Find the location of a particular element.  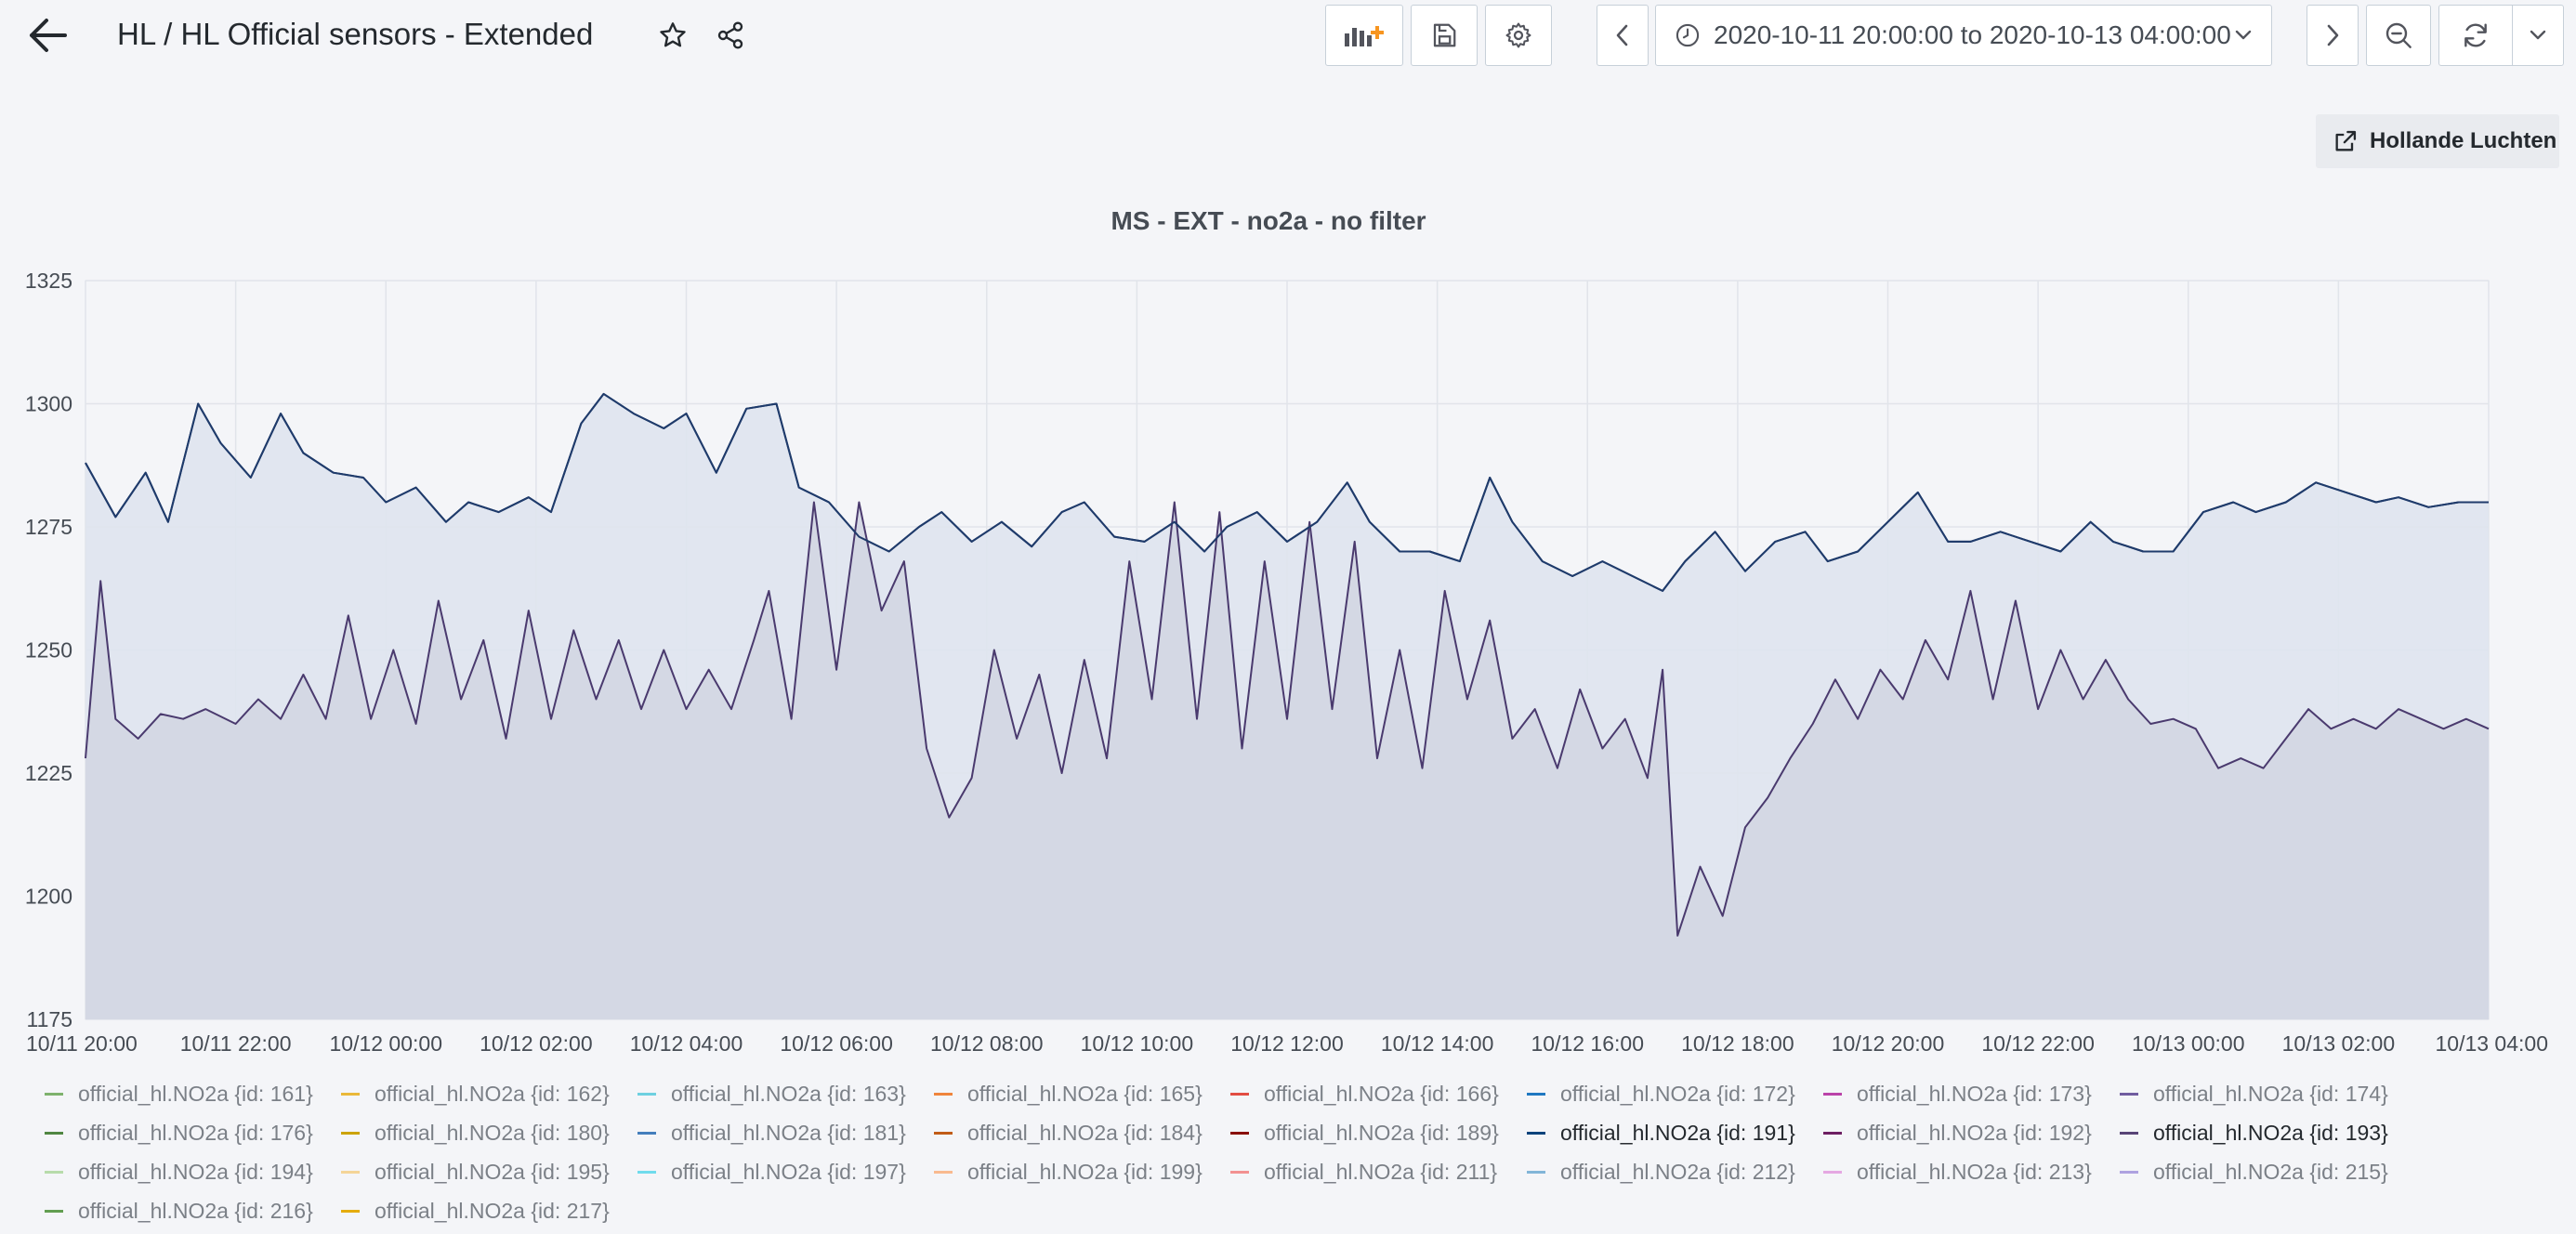

x-tick-label: 10/12 12:00 is located at coordinates (1287, 1043).